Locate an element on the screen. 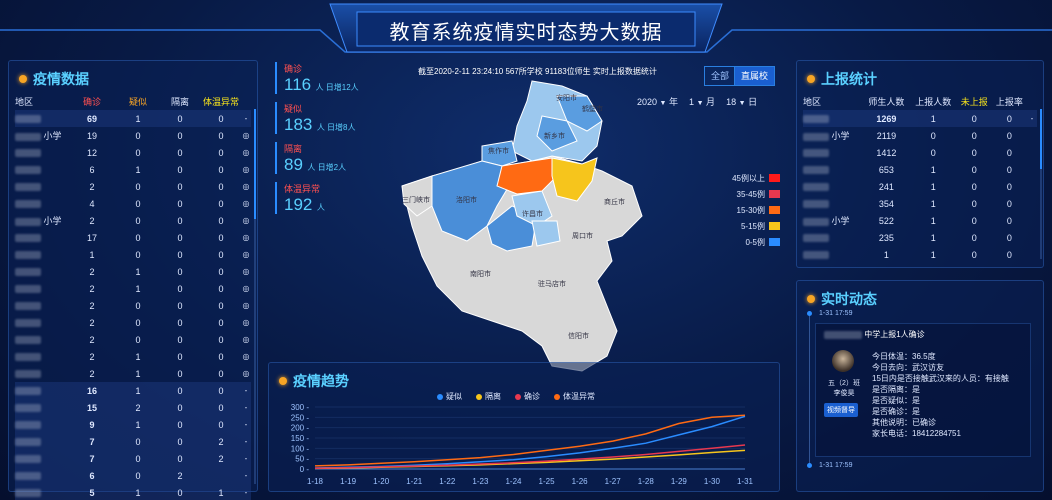 This screenshot has height=500, width=1052. table-row: 241 1 0 0 is located at coordinates (920, 186).